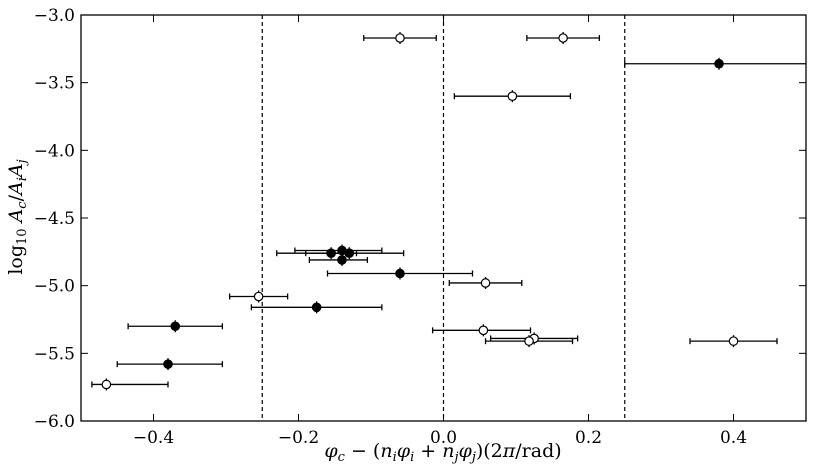 This screenshot has width=830, height=467. What do you see at coordinates (588, 438) in the screenshot?
I see `x-tick-label: 0.2` at bounding box center [588, 438].